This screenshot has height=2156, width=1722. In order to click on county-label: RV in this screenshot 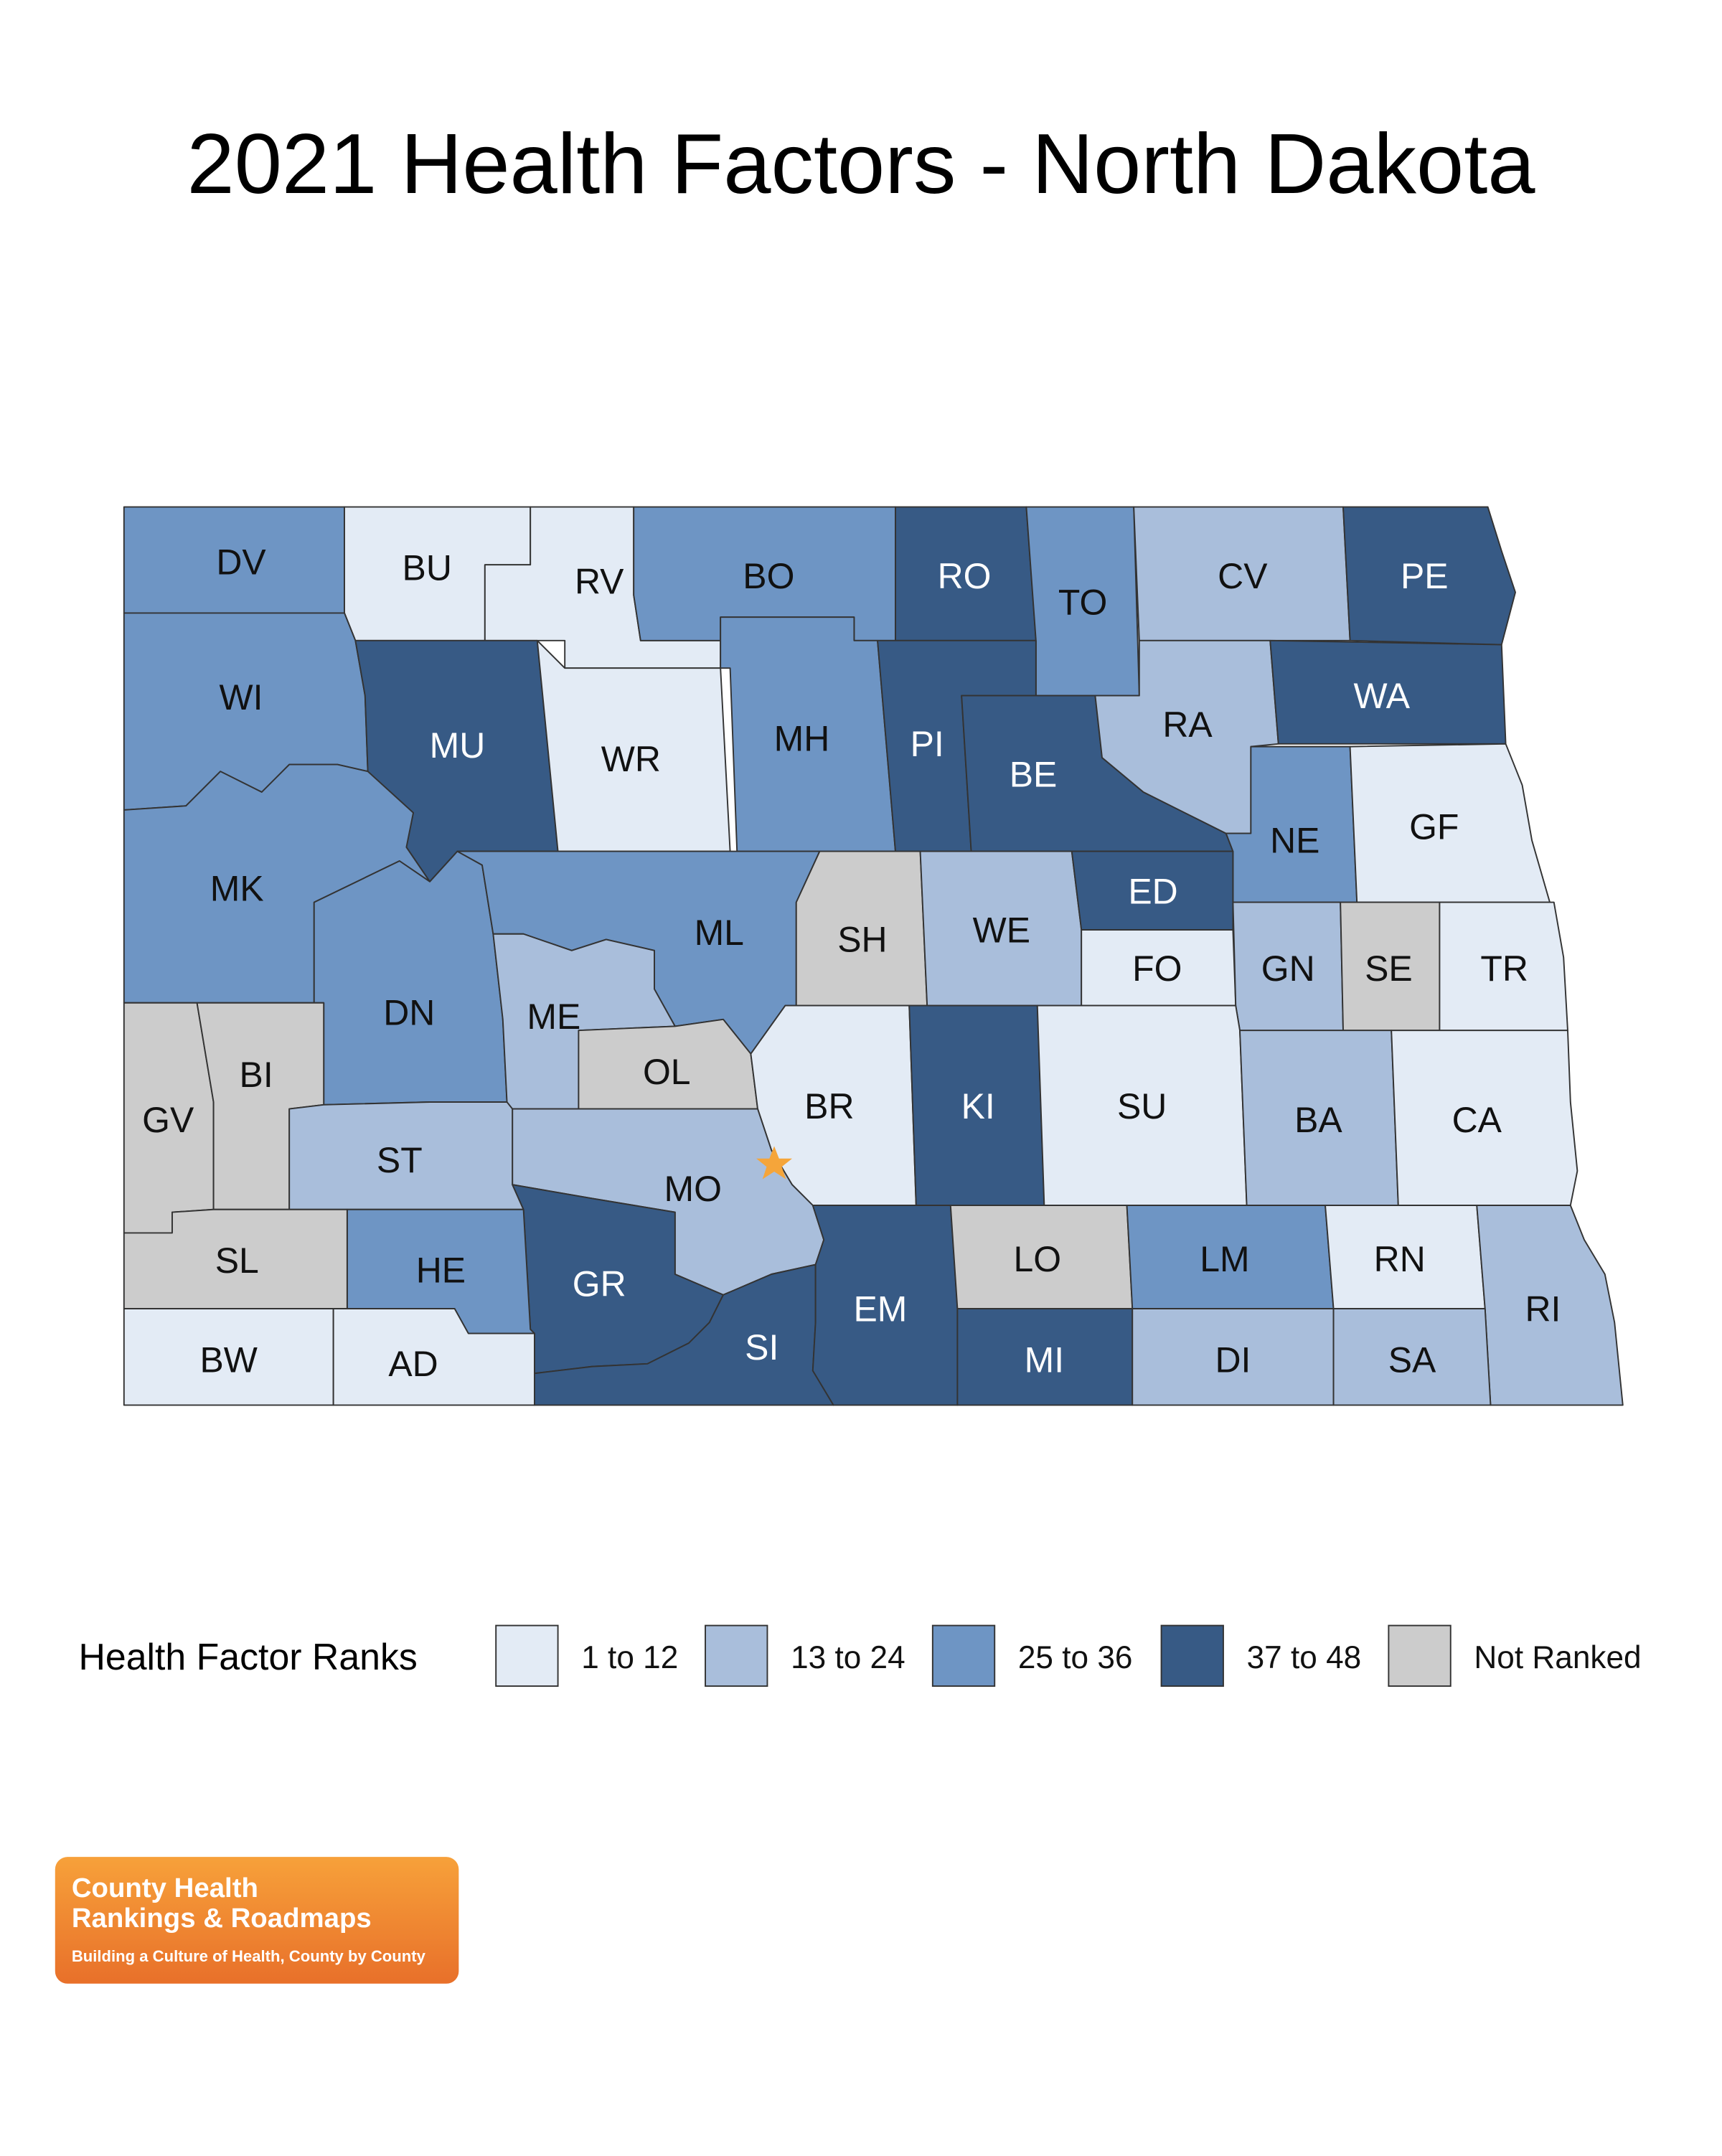, I will do `click(600, 582)`.